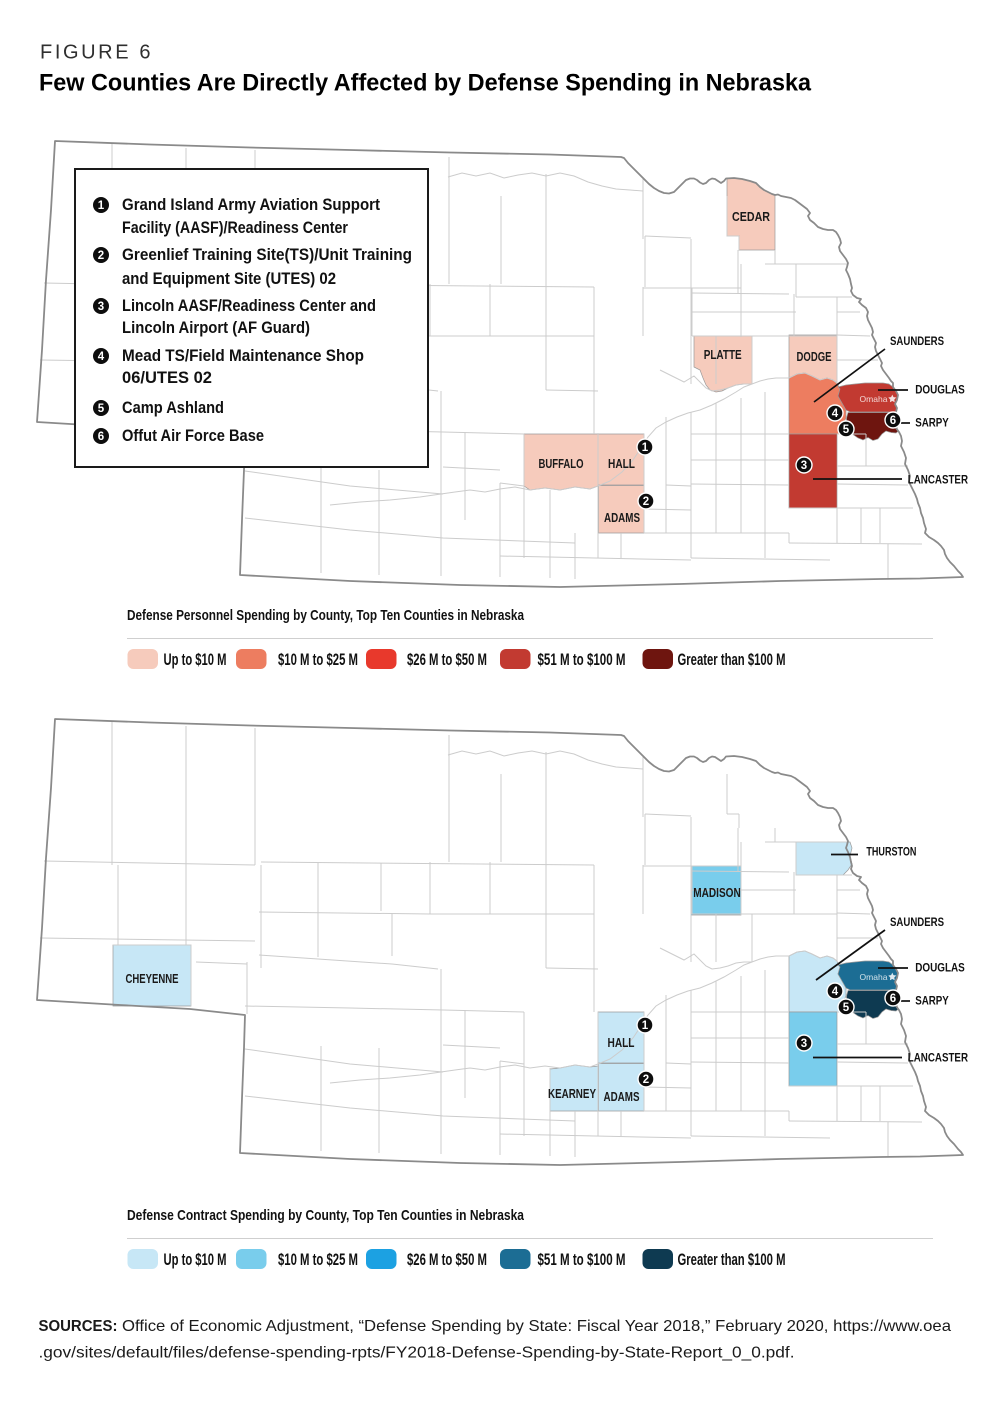 Image resolution: width=1000 pixels, height=1408 pixels. What do you see at coordinates (717, 892) in the screenshot?
I see `svg-text: MADISON` at bounding box center [717, 892].